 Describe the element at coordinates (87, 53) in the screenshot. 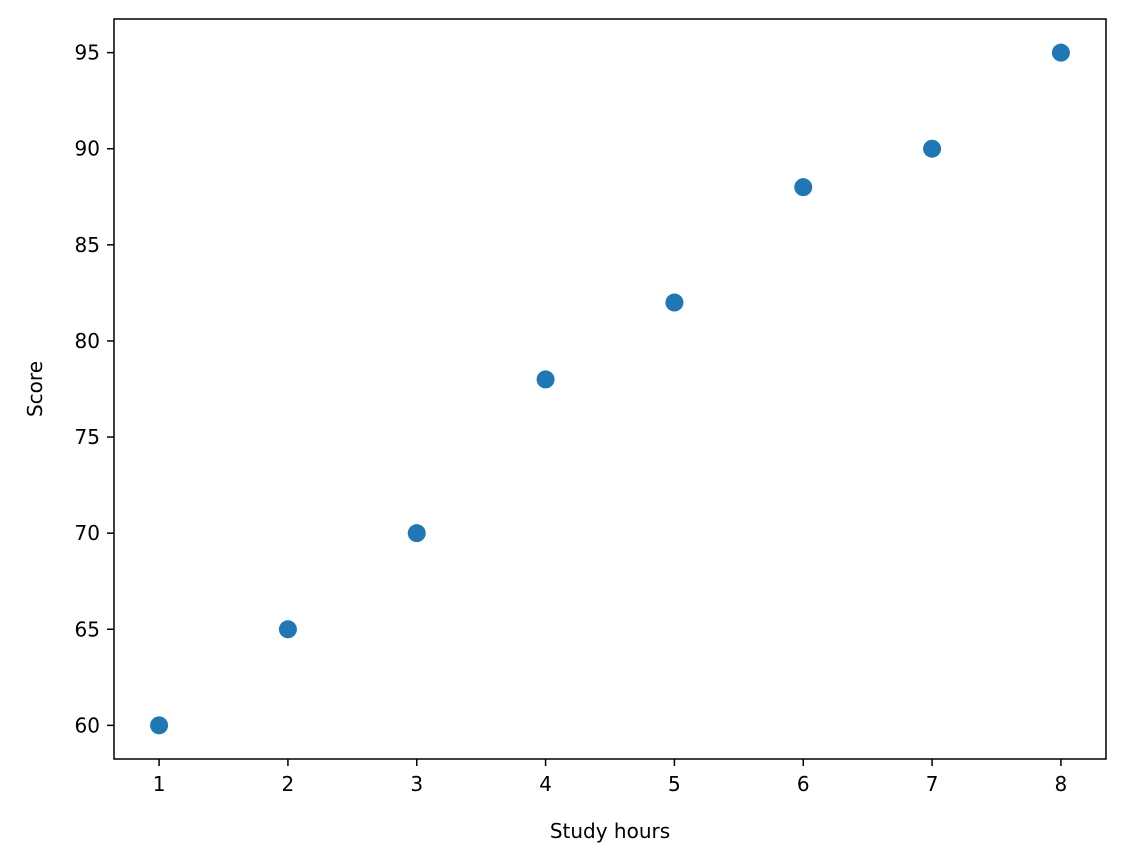

I see `y-tick-label: 95` at that location.